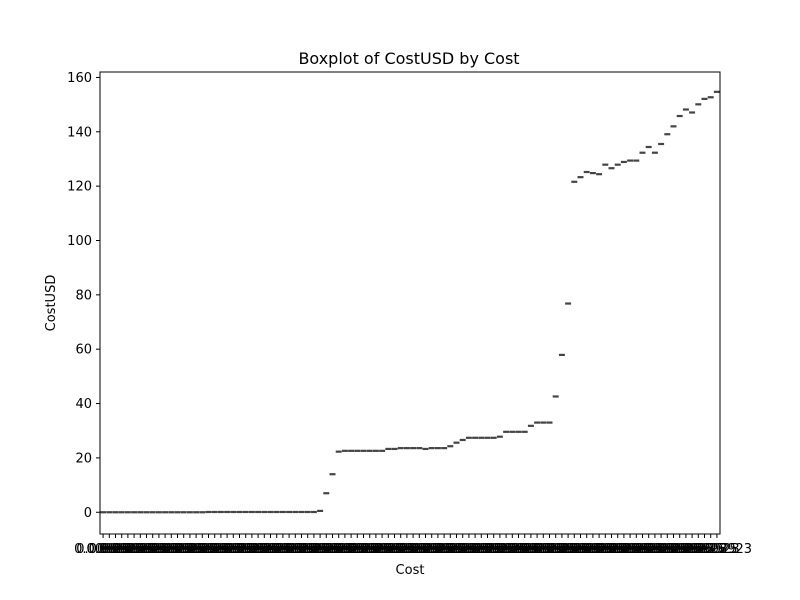 This screenshot has width=800, height=600. I want to click on y-axis: 0 20 40 60 80 100 120 140 160, so click(83, 296).